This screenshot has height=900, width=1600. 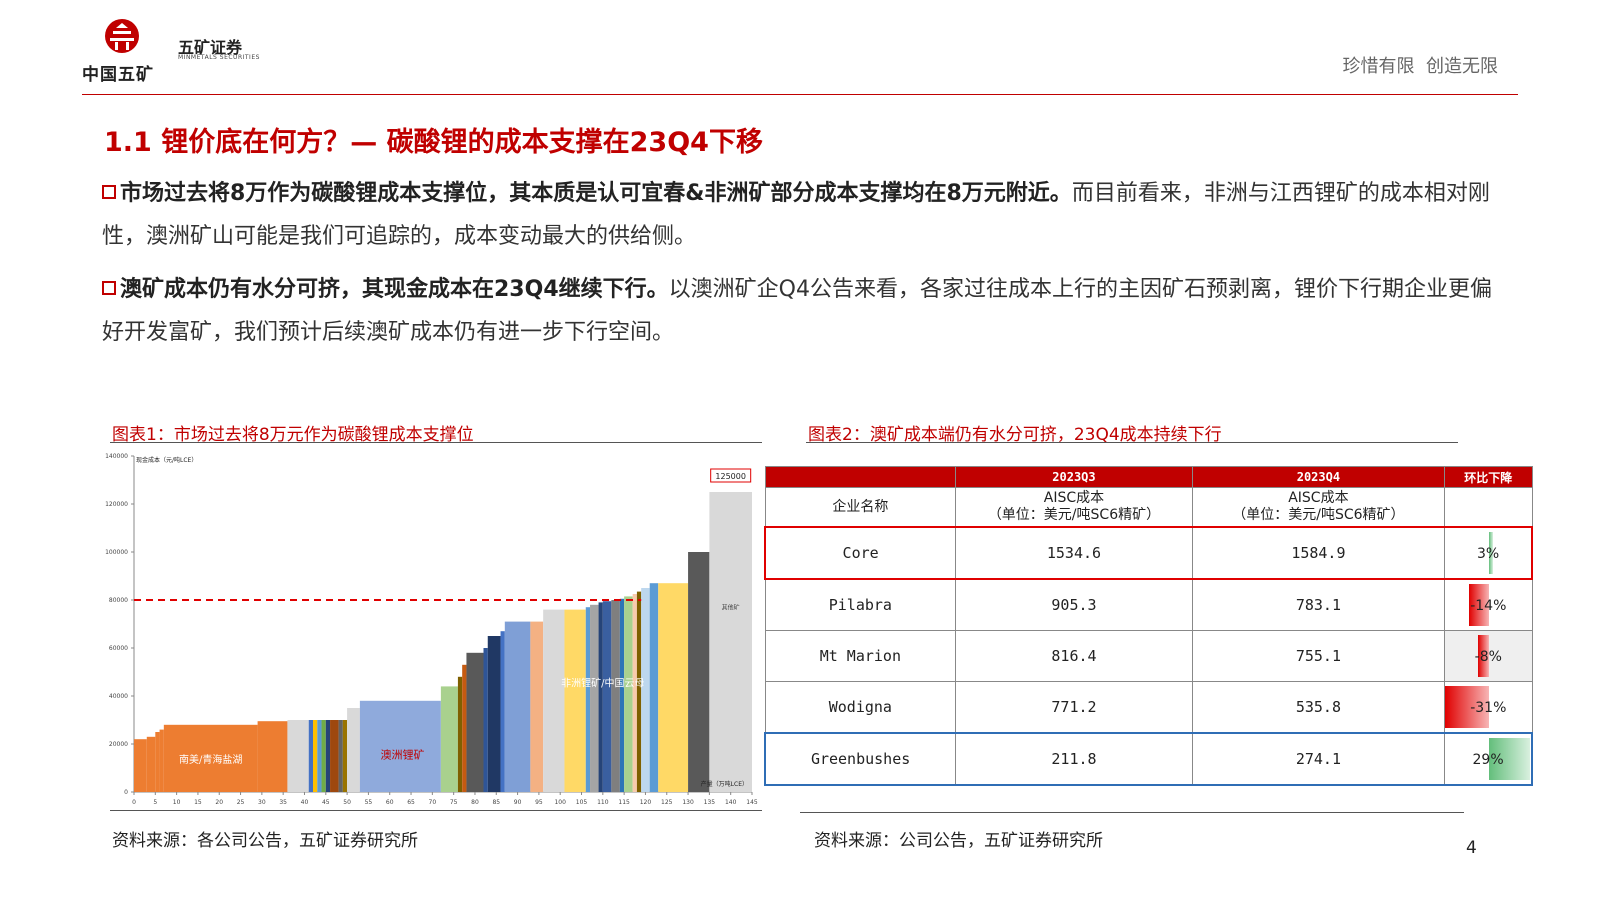 What do you see at coordinates (1132, 442) in the screenshot?
I see `figure-2-caption-rule` at bounding box center [1132, 442].